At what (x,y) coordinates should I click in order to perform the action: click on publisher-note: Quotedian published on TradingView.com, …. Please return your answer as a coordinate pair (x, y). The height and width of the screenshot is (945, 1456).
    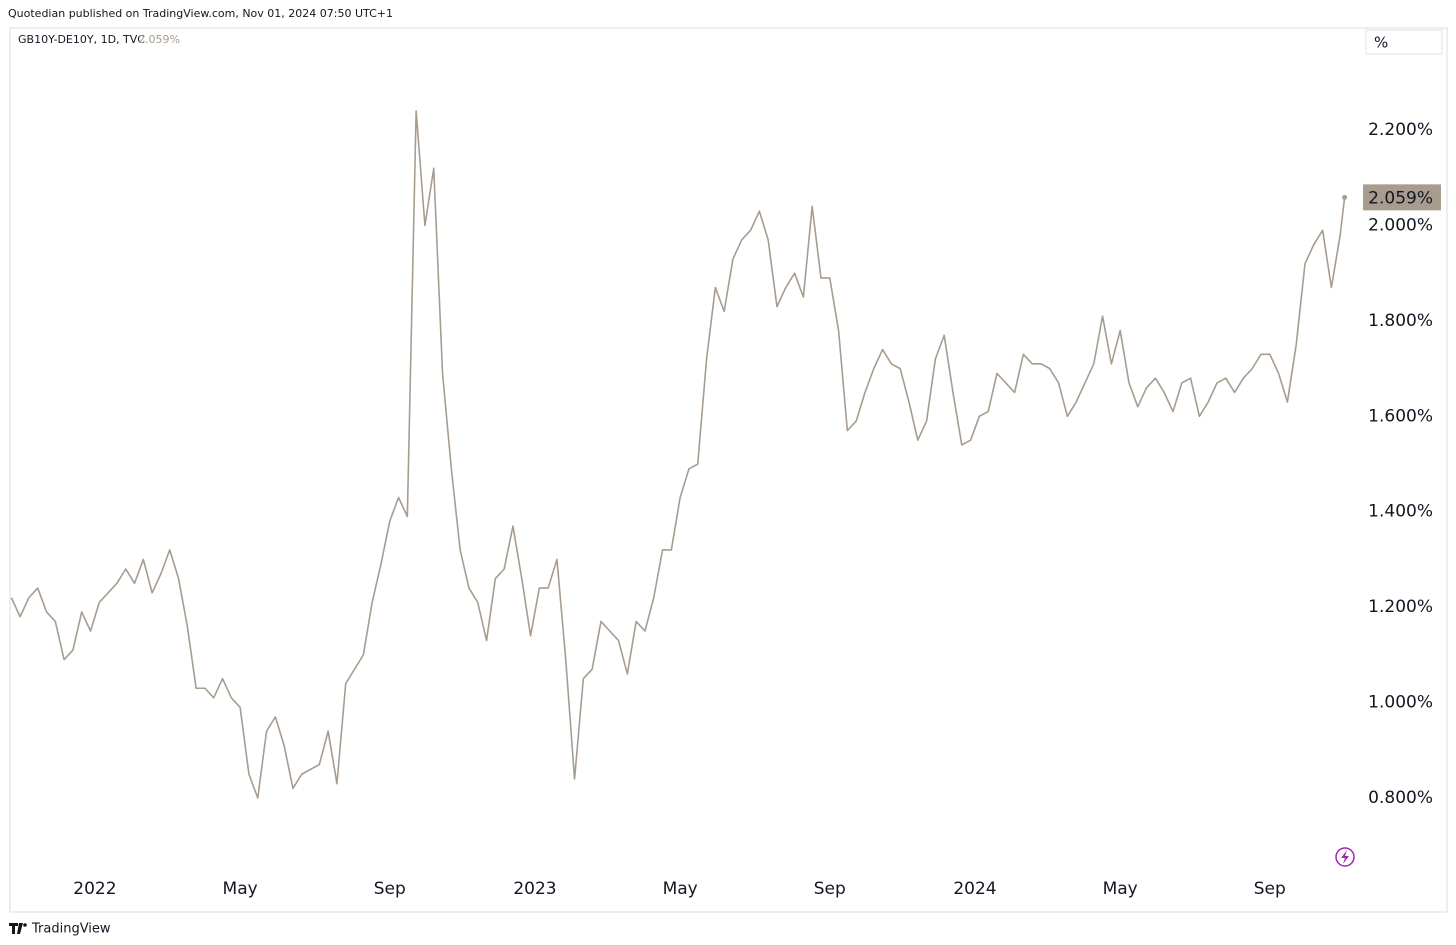
    Looking at the image, I should click on (200, 13).